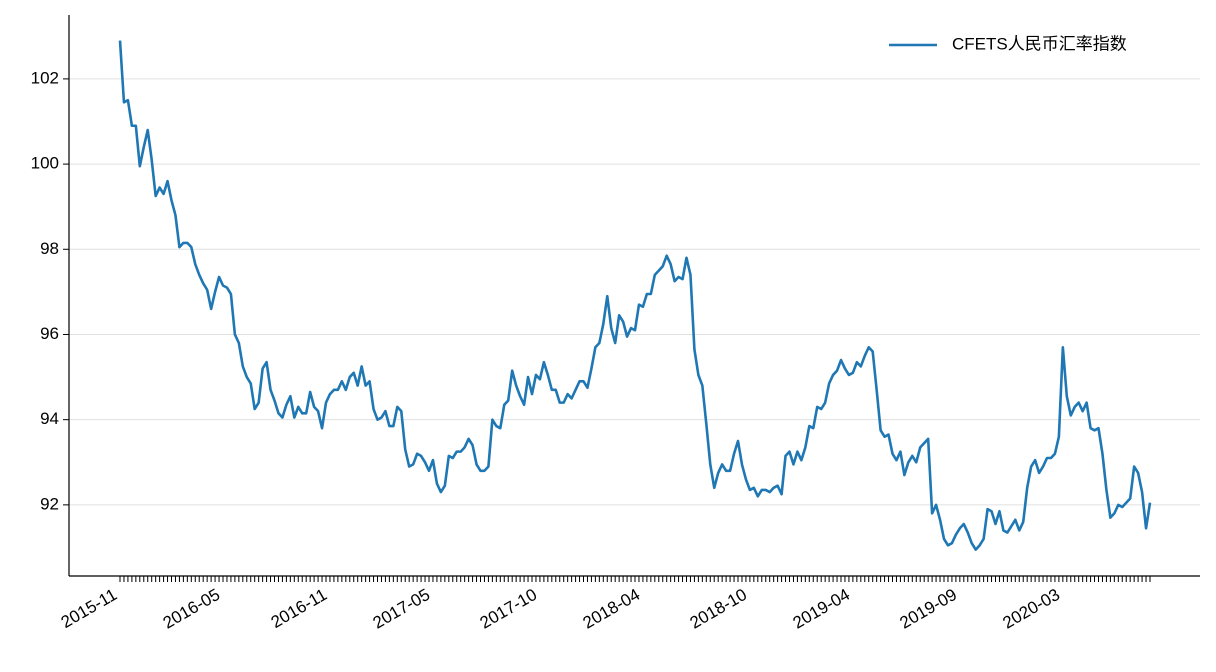  I want to click on x-tick-label: 2016-11, so click(299, 608).